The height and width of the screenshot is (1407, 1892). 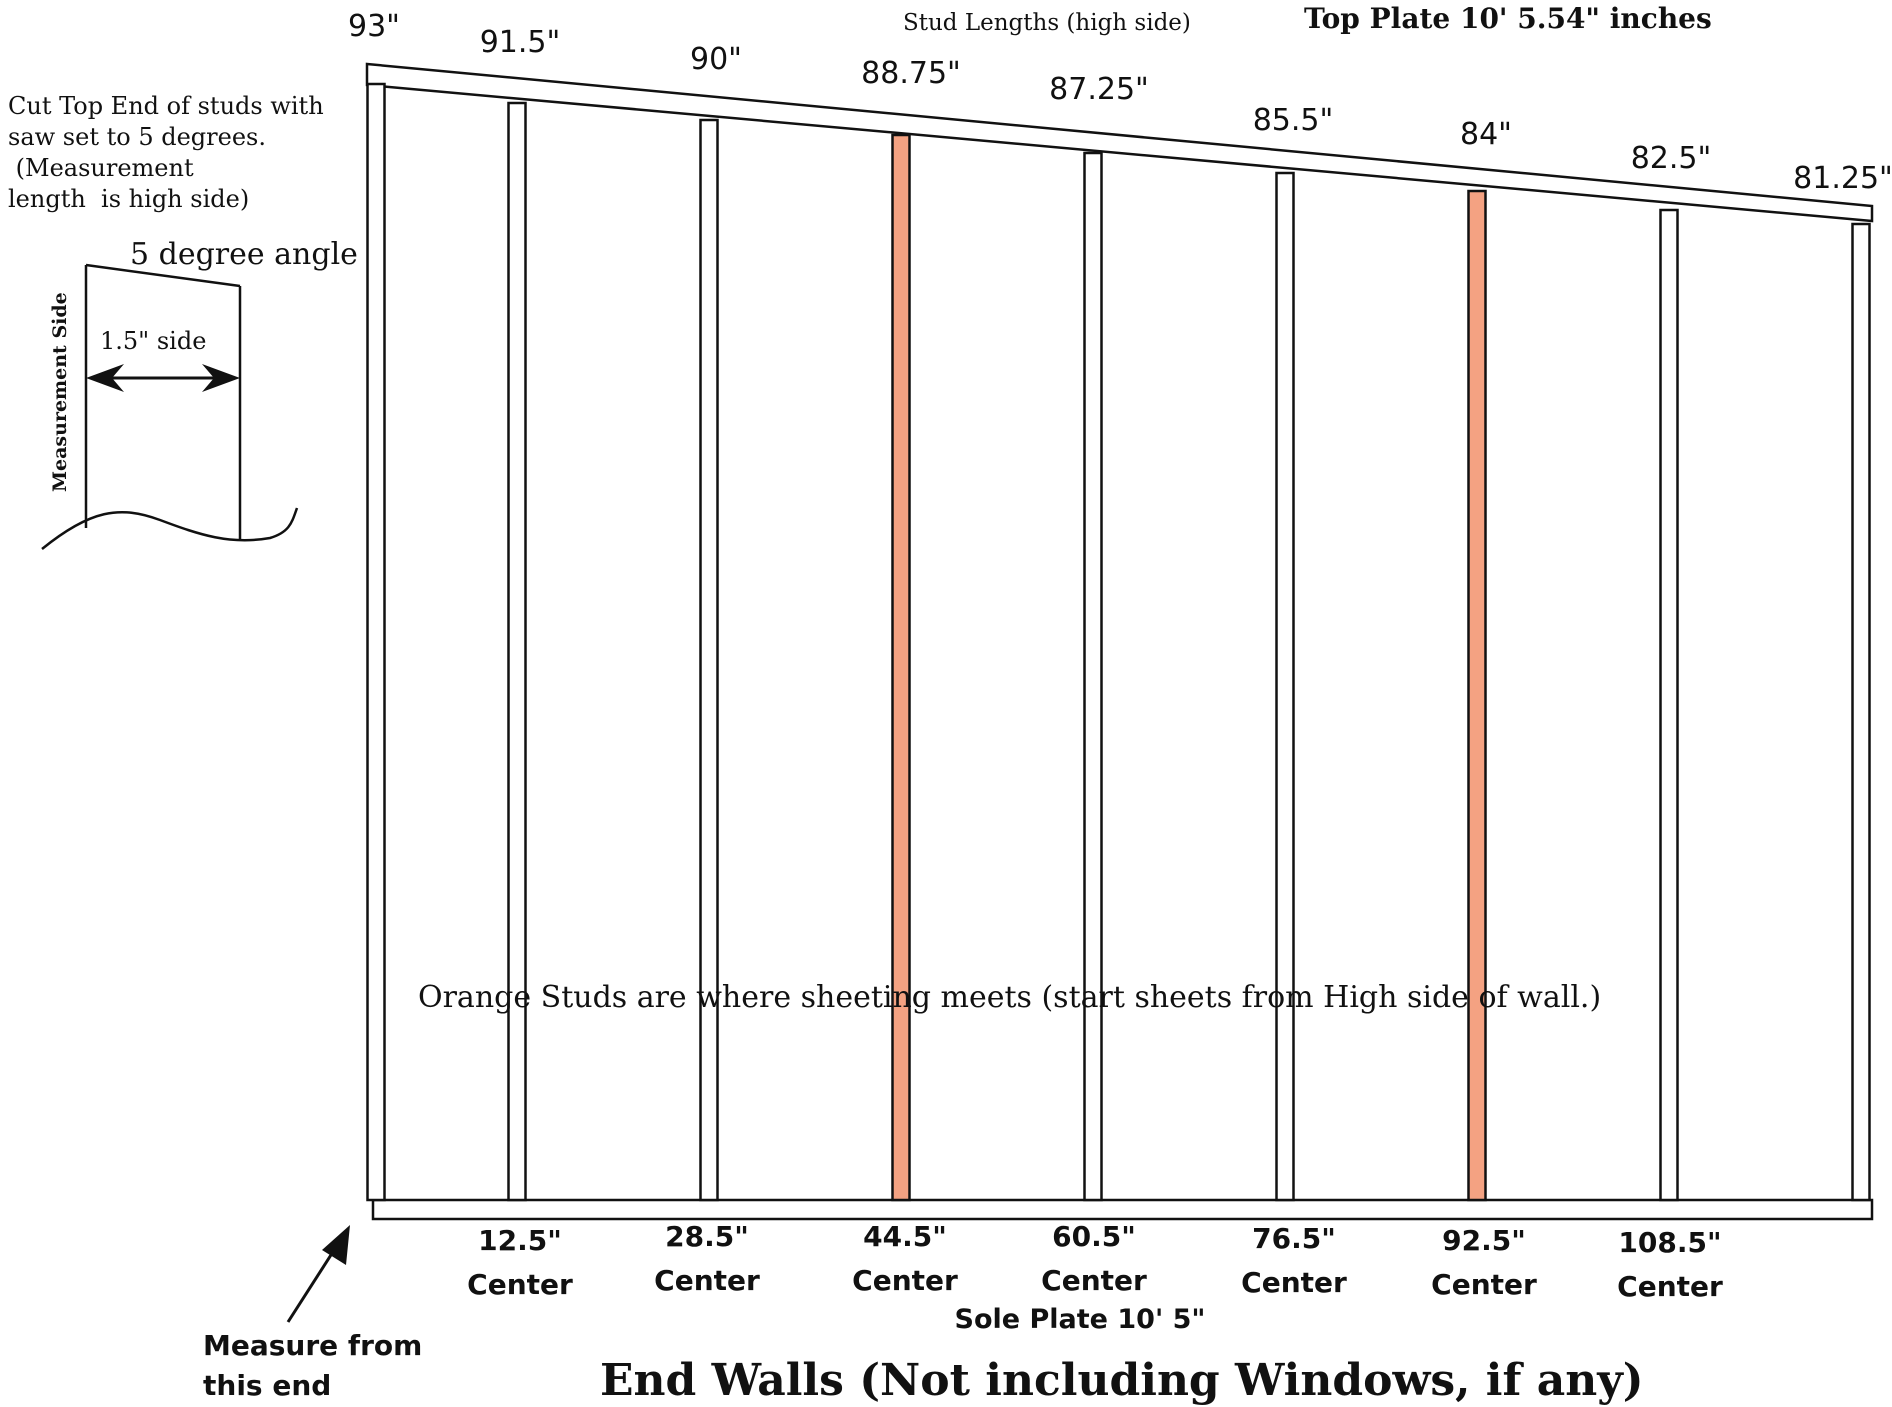 I want to click on measure-arrow-shaft, so click(x=313, y=1283).